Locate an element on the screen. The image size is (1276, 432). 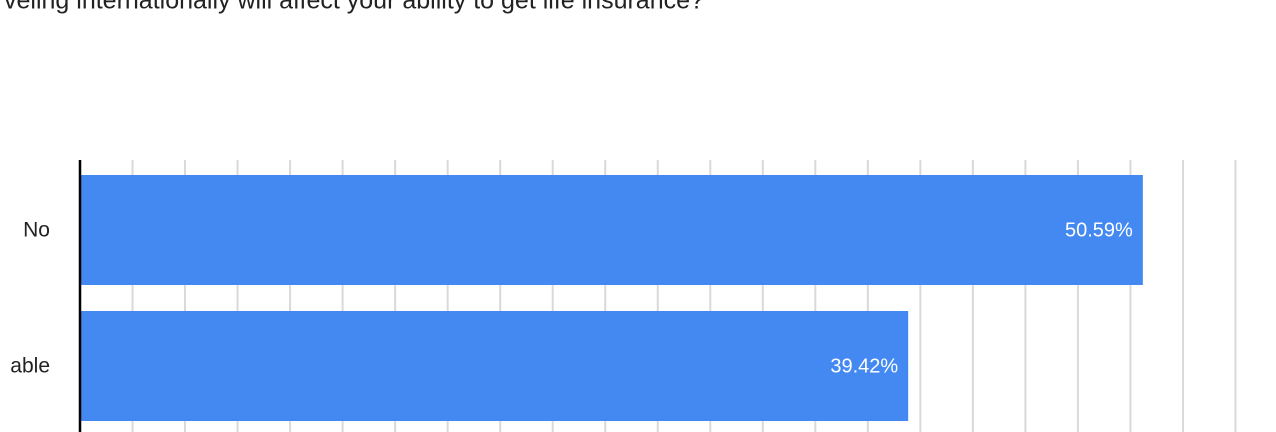
y-tick-label: No is located at coordinates (36, 230).